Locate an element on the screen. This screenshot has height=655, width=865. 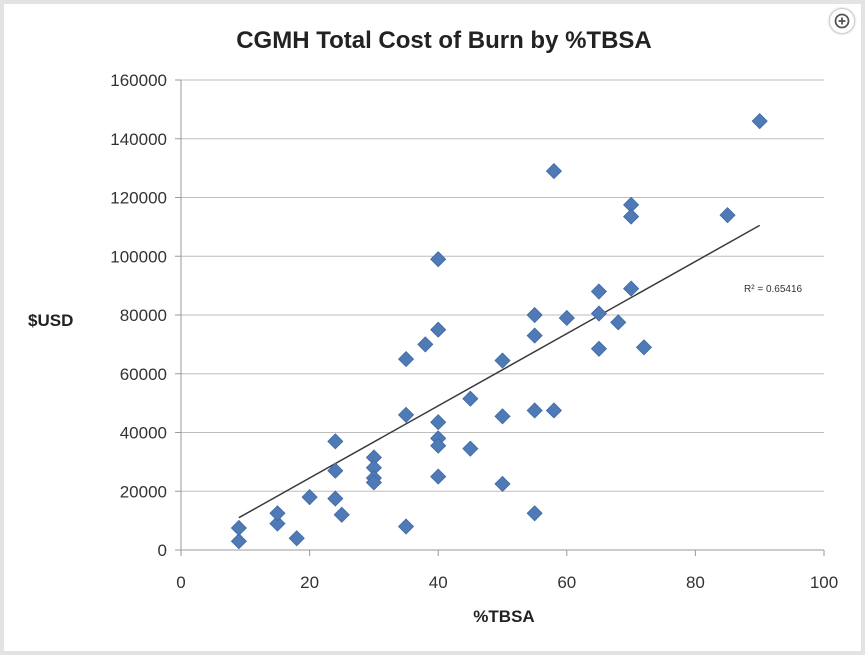
x-tick-label: 100 is located at coordinates (824, 582).